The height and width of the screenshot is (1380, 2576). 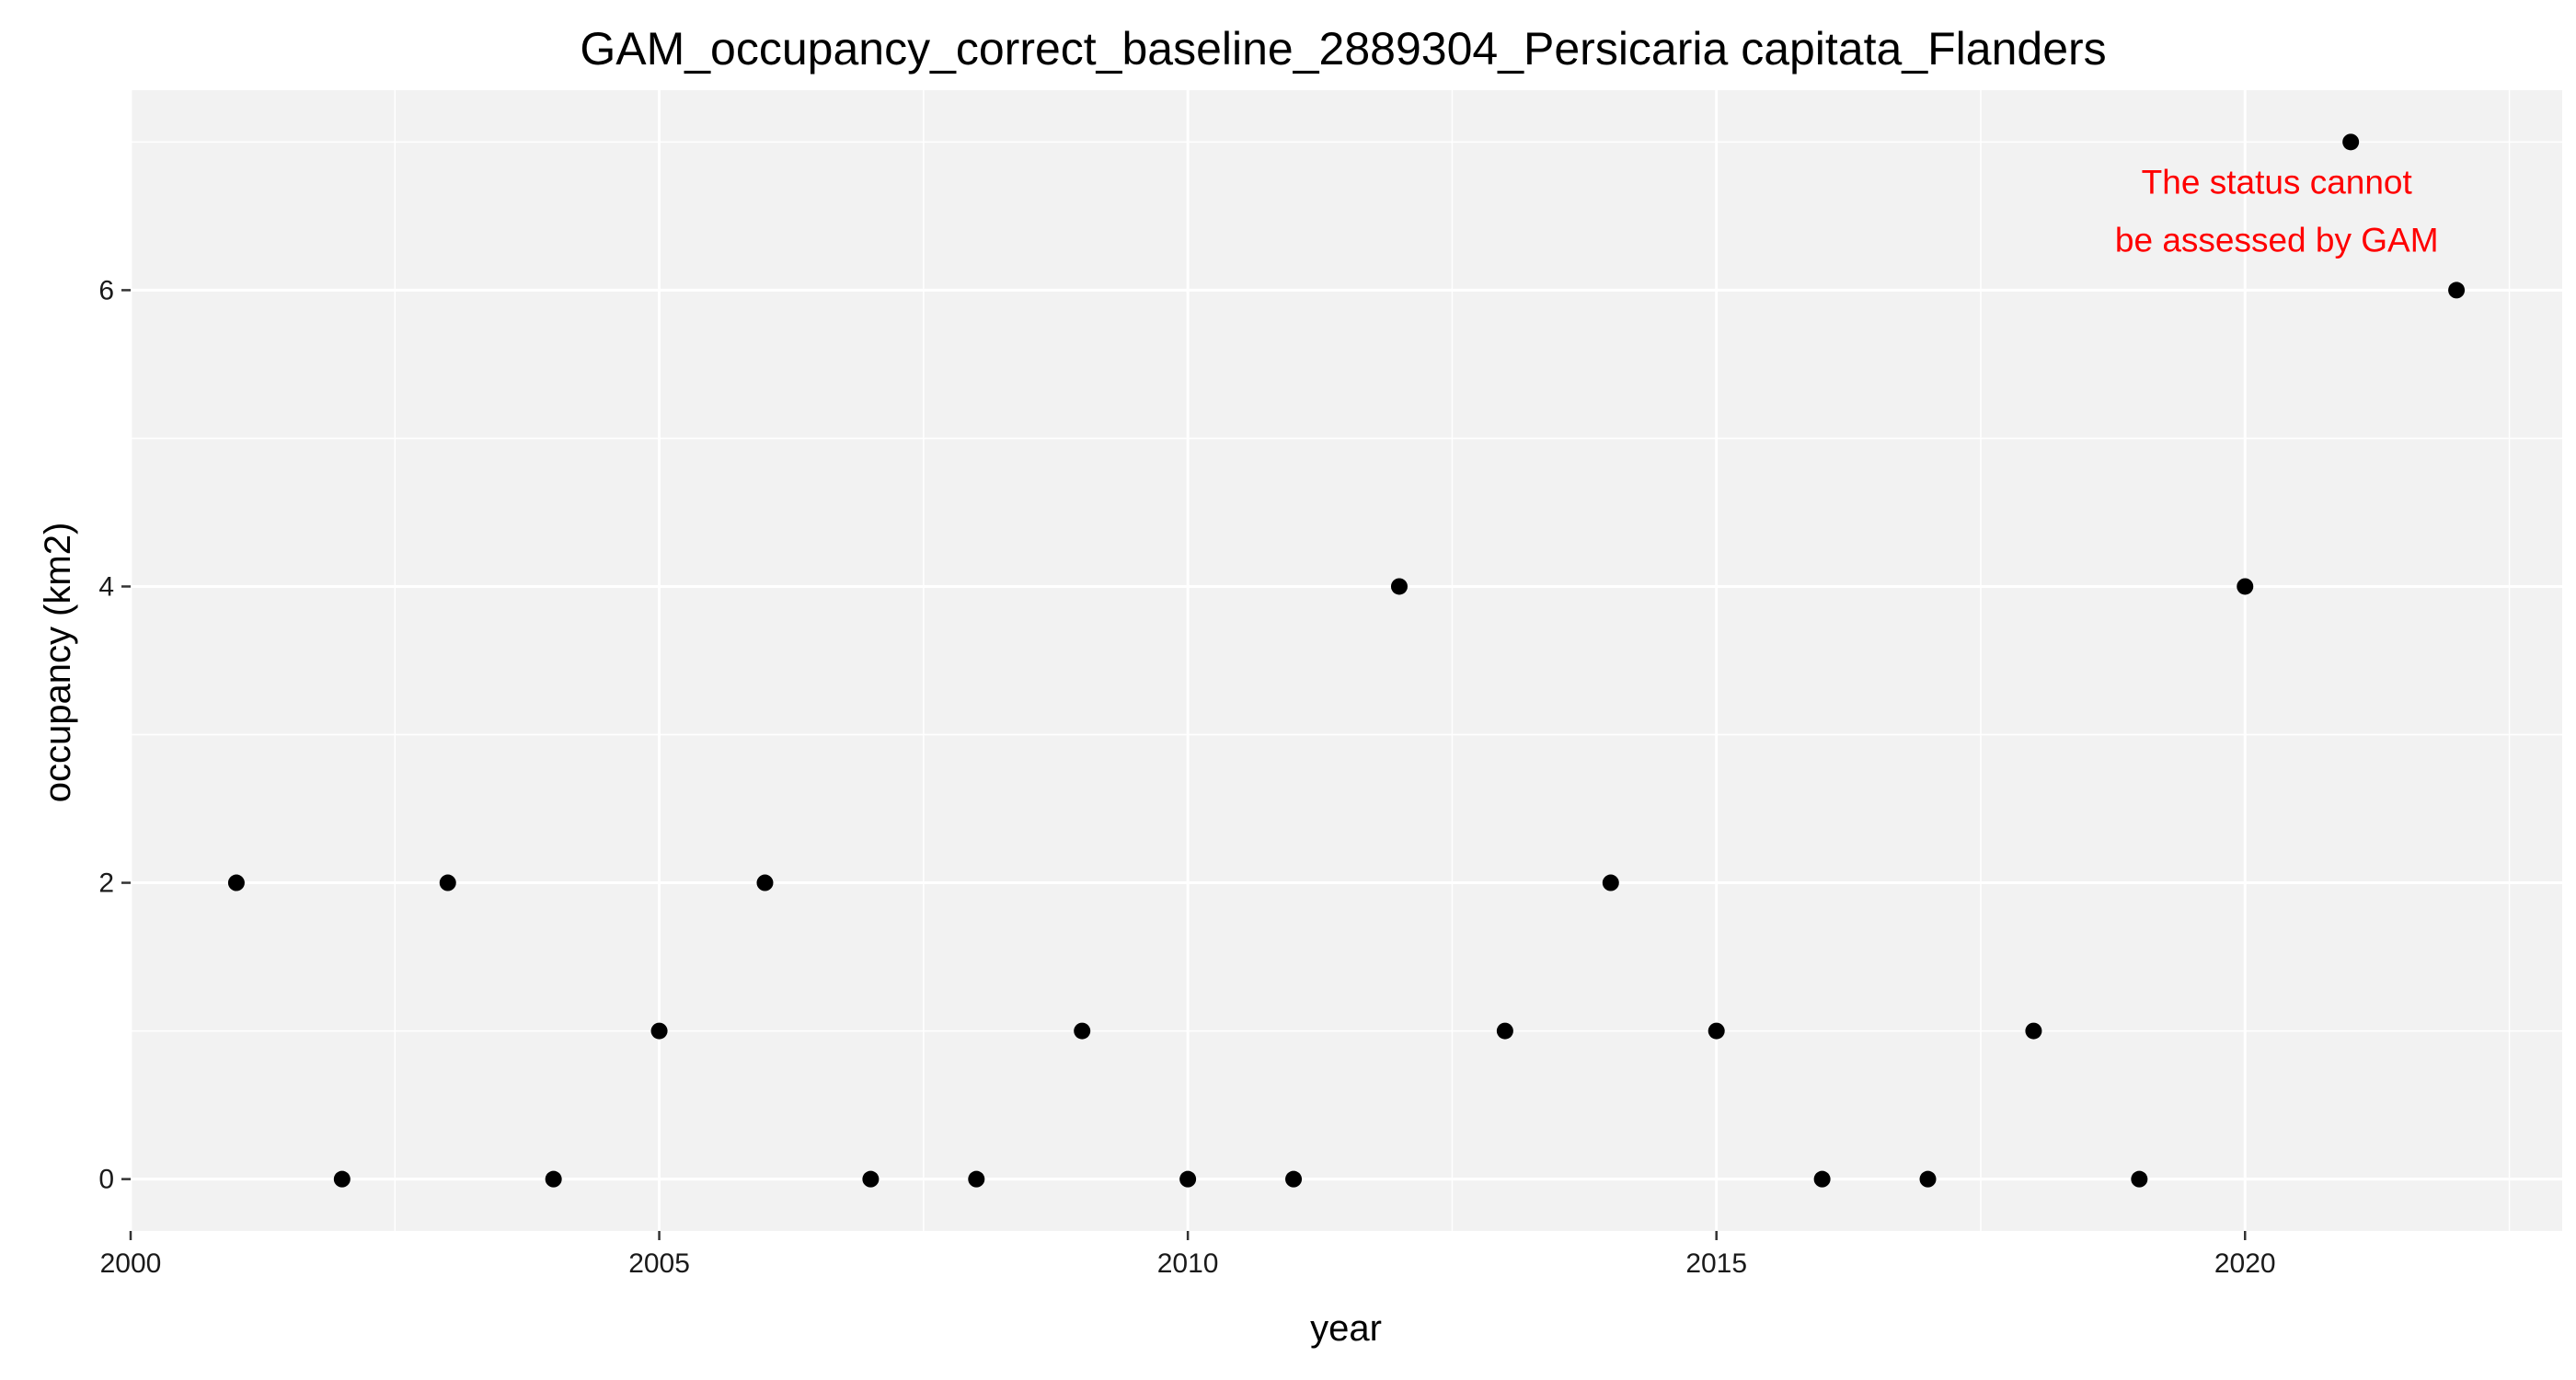 What do you see at coordinates (2245, 1263) in the screenshot?
I see `x-tick-label: 2020` at bounding box center [2245, 1263].